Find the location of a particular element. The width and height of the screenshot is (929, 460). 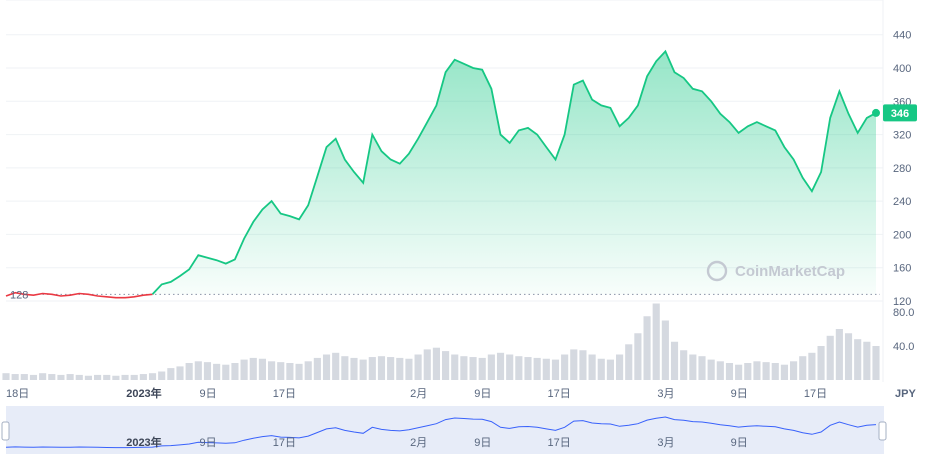

navigator-line is located at coordinates (441, 432).